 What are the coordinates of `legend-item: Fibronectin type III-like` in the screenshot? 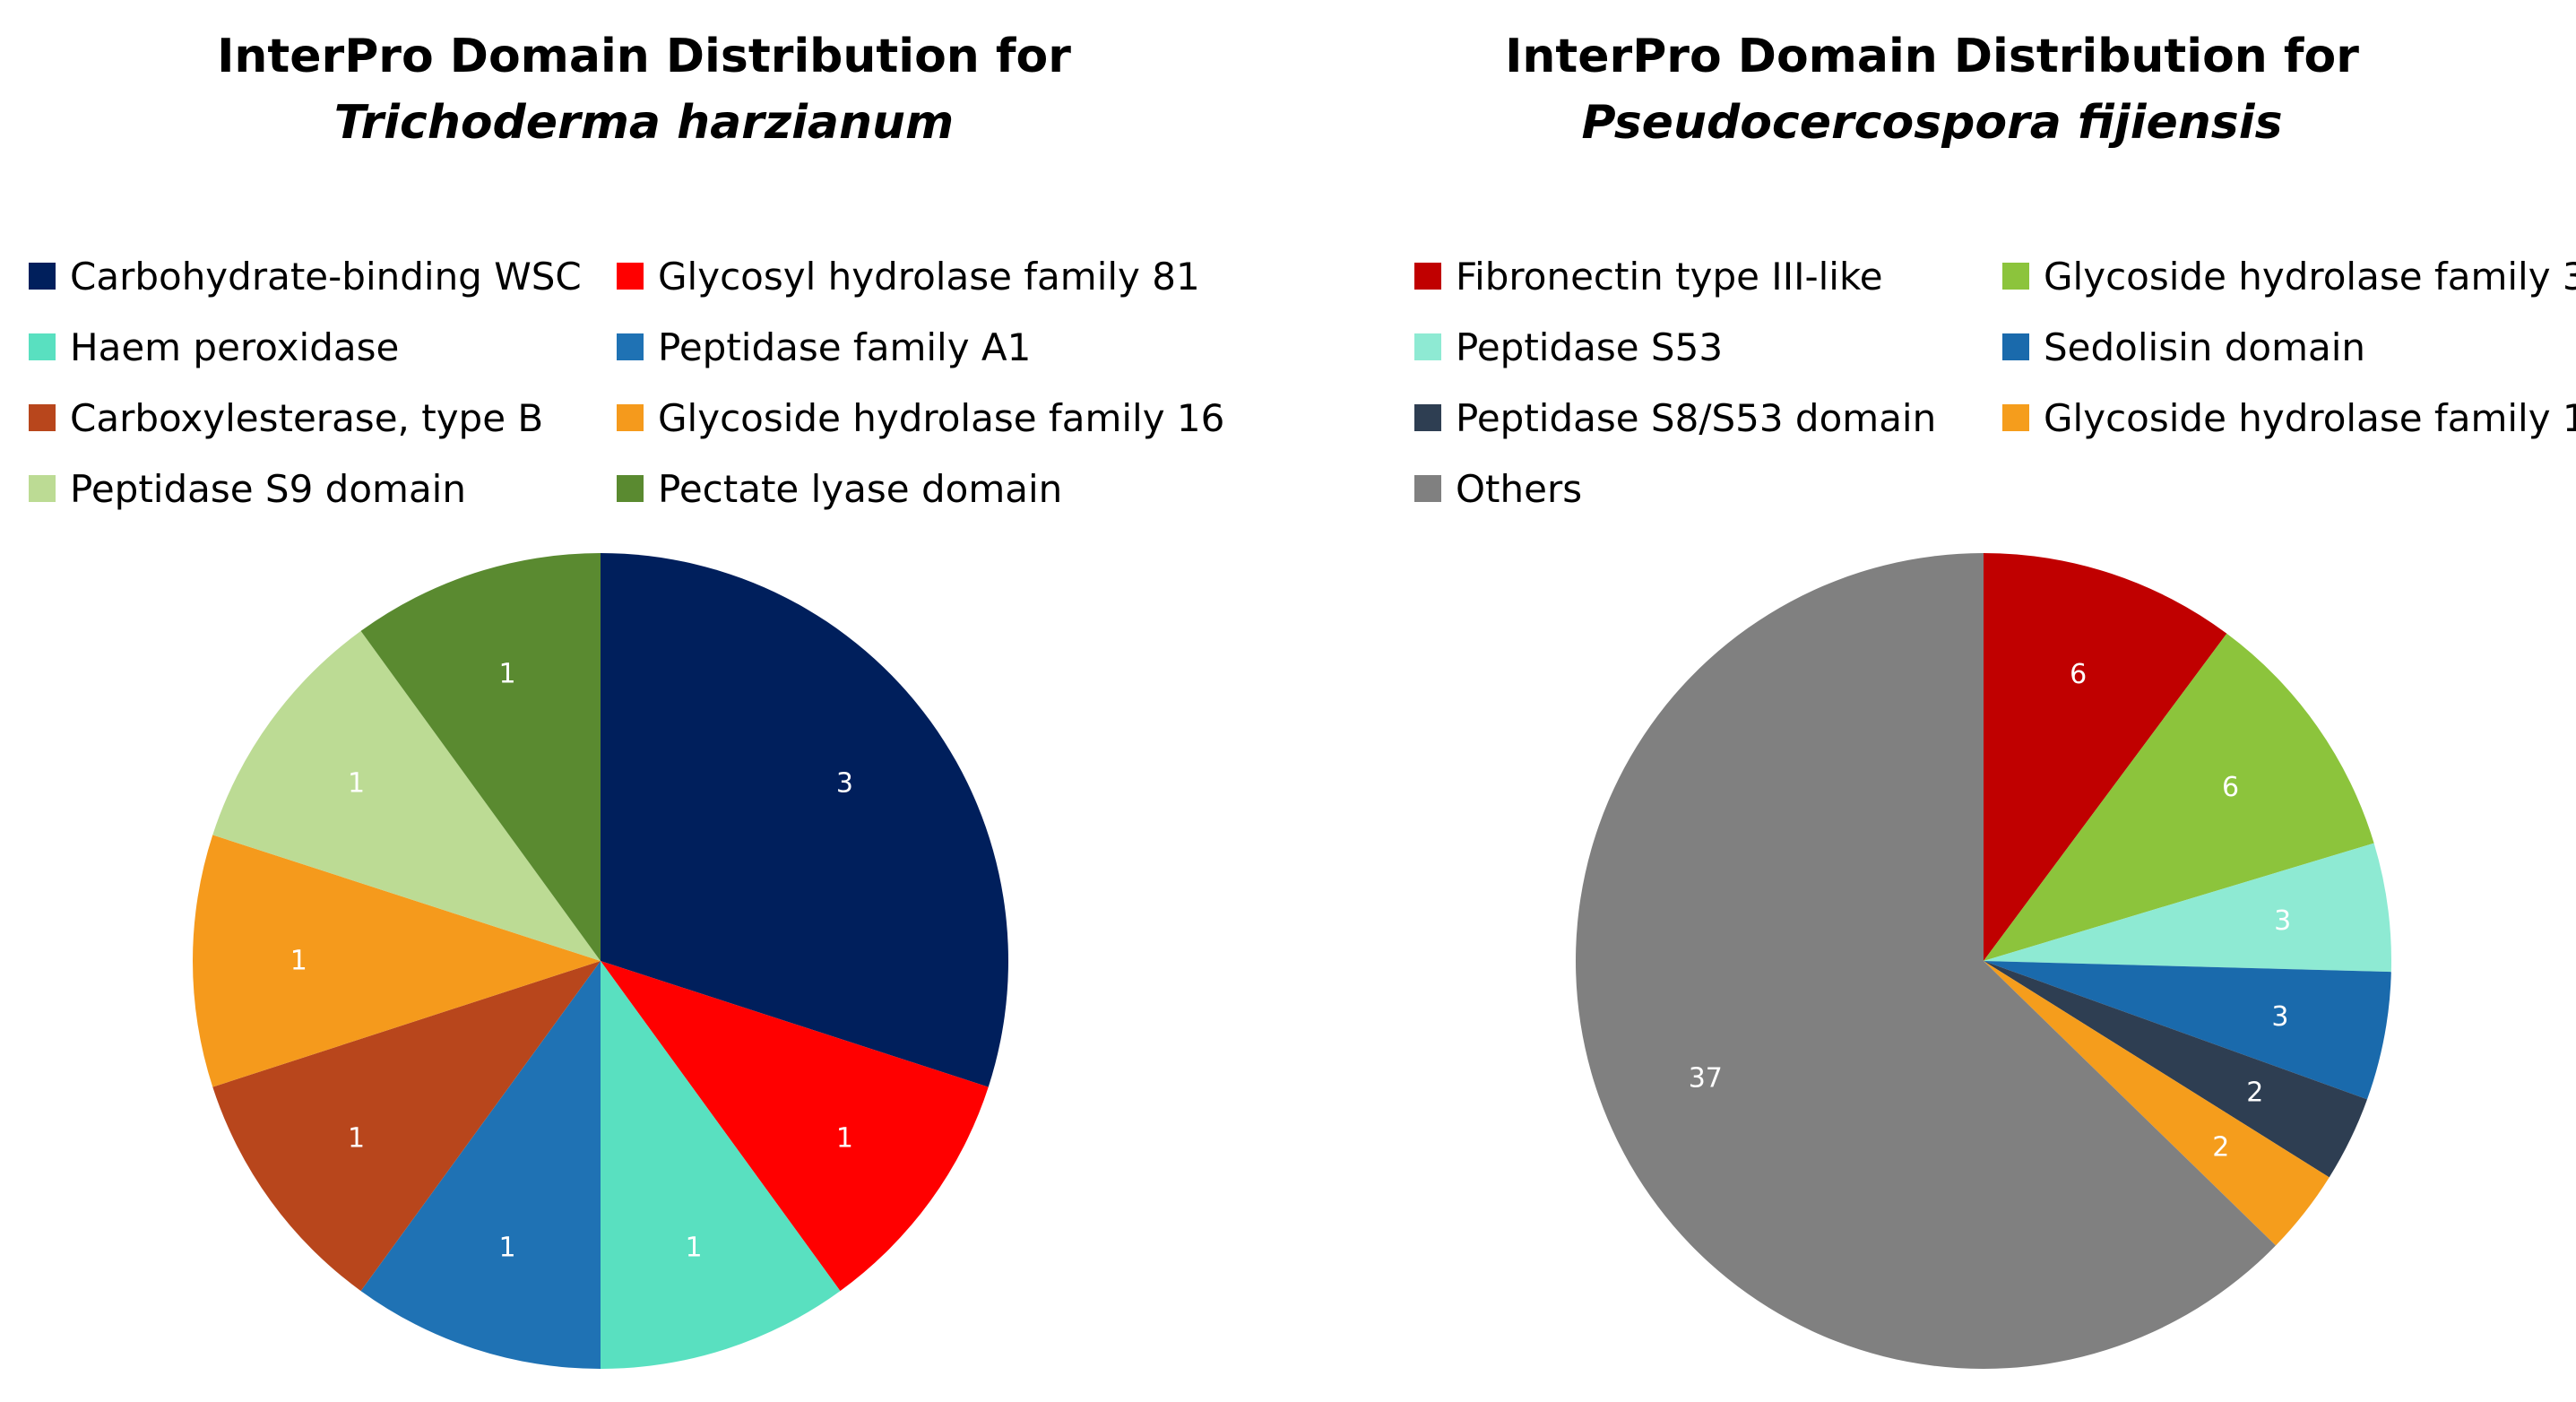 It's located at (1648, 276).